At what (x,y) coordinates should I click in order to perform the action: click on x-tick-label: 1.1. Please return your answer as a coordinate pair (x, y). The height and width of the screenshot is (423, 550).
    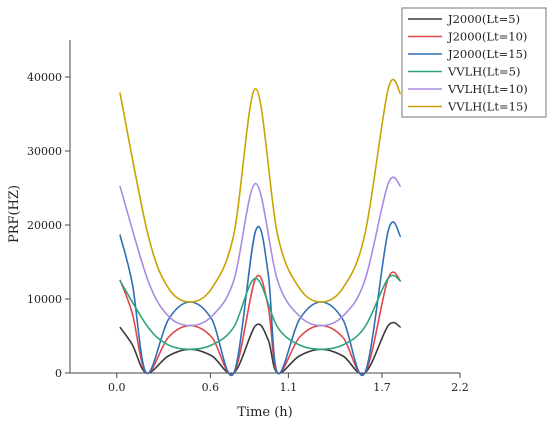
    Looking at the image, I should click on (289, 387).